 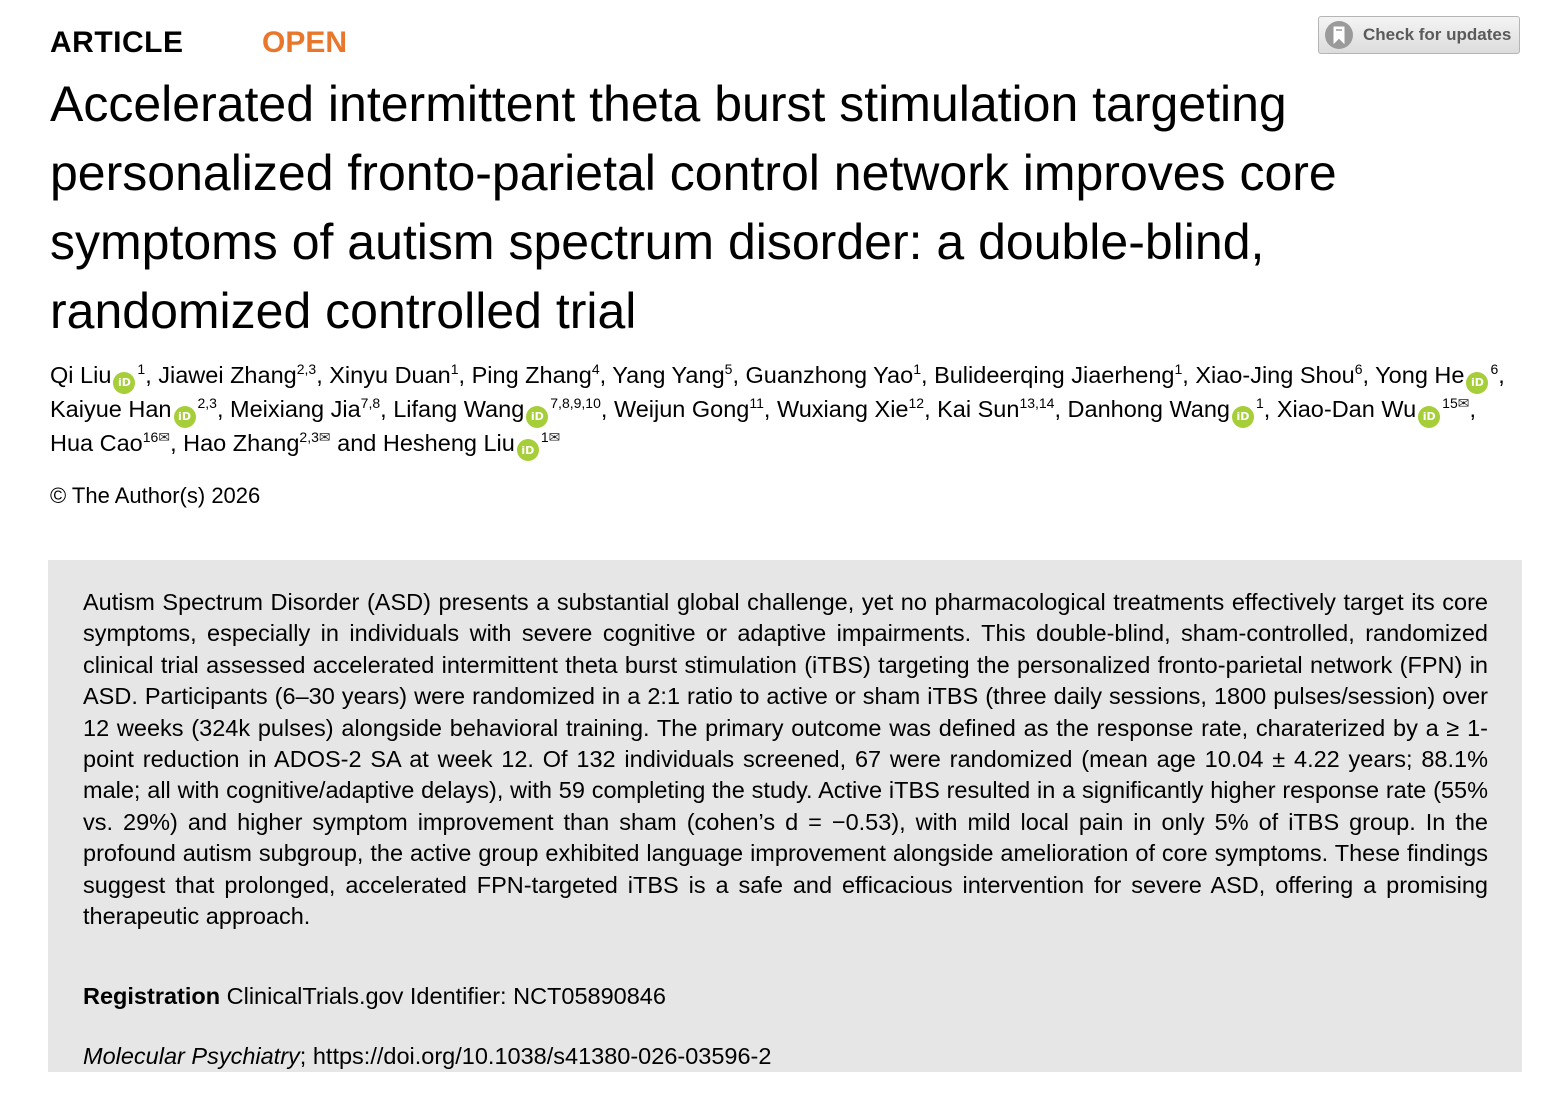 What do you see at coordinates (81, 375) in the screenshot?
I see `author-name: Qi Liu` at bounding box center [81, 375].